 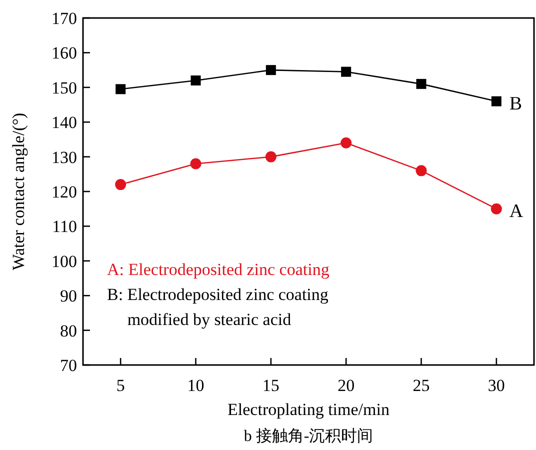 What do you see at coordinates (64, 226) in the screenshot?
I see `y-tick-label: 110` at bounding box center [64, 226].